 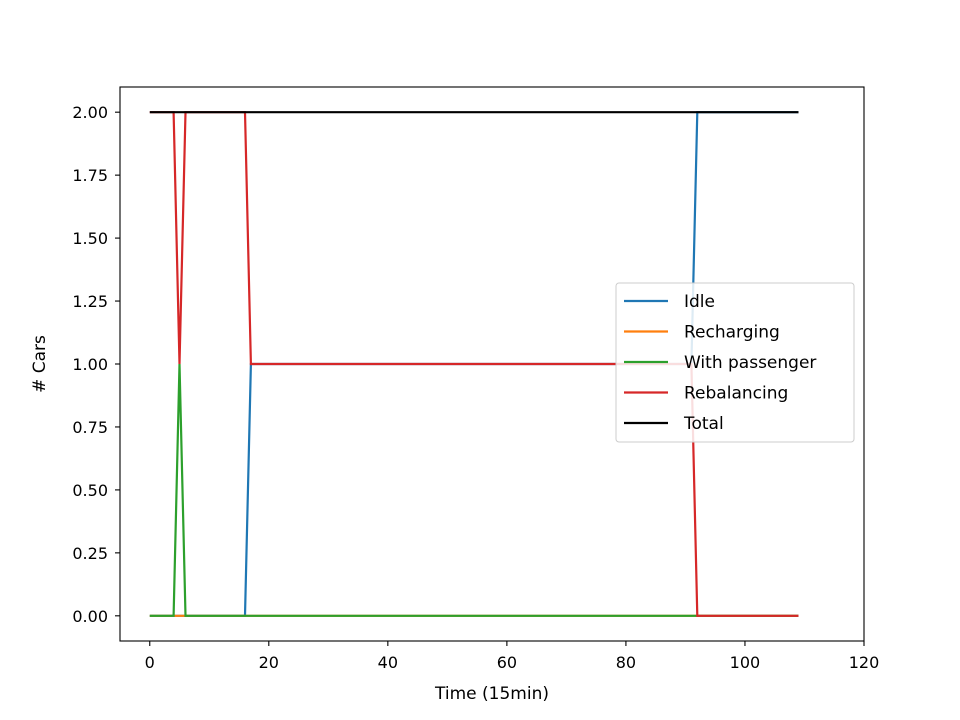 What do you see at coordinates (40, 364) in the screenshot?
I see `y-axis-label: # Cars` at bounding box center [40, 364].